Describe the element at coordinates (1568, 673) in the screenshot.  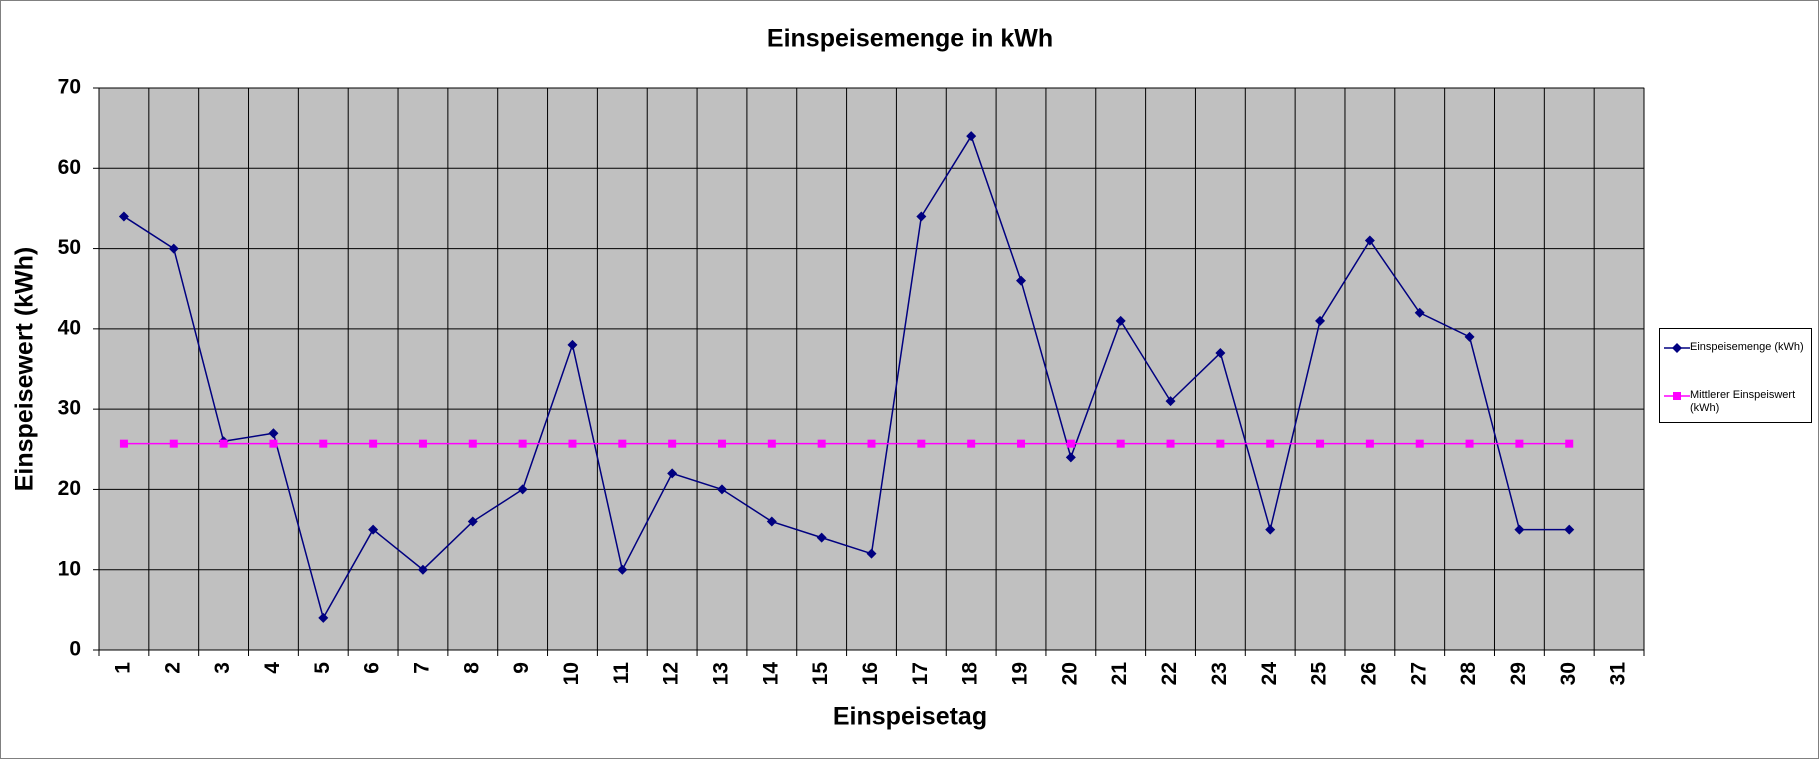
I see `x-tick-label: 30` at that location.